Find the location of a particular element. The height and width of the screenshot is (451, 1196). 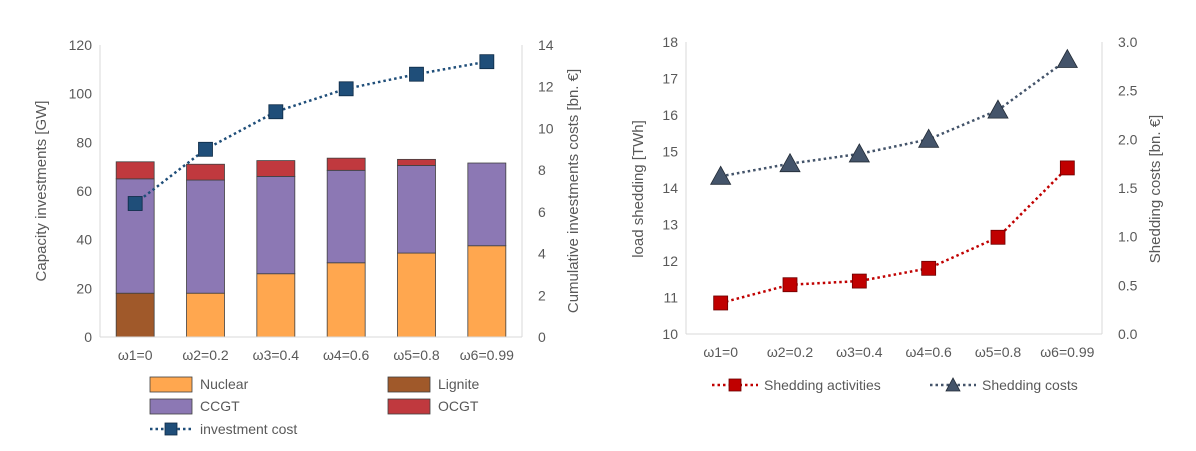

y2-tick-label: 3.0 is located at coordinates (1128, 42).